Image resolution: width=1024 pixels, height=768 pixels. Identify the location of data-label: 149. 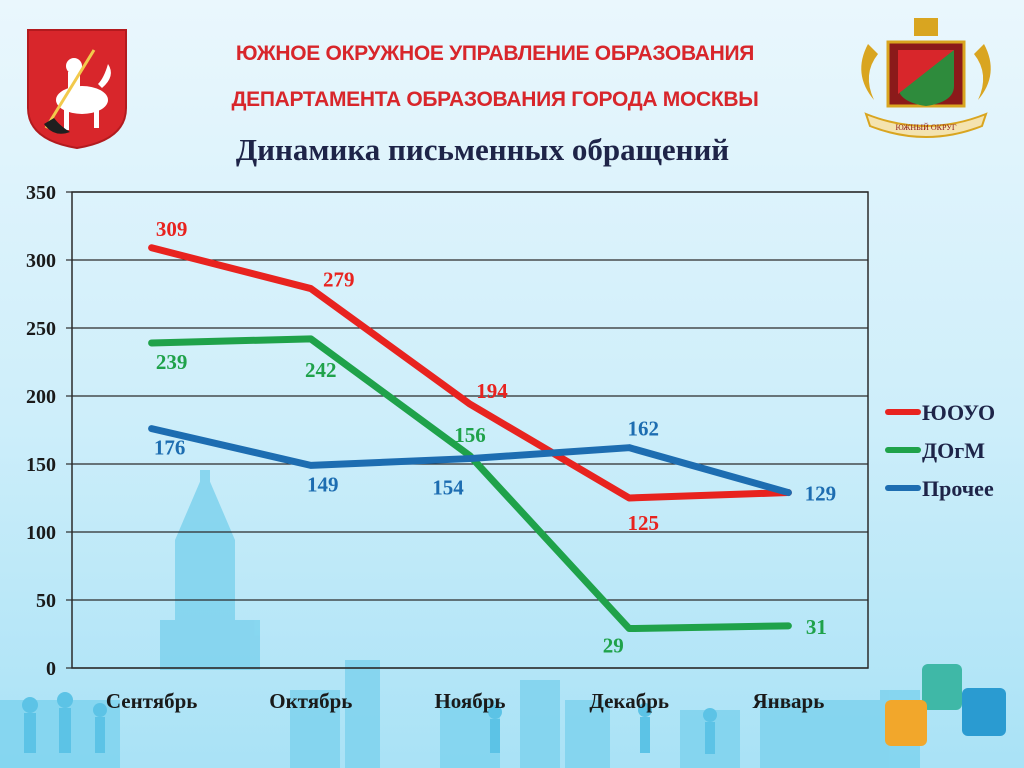
(323, 484).